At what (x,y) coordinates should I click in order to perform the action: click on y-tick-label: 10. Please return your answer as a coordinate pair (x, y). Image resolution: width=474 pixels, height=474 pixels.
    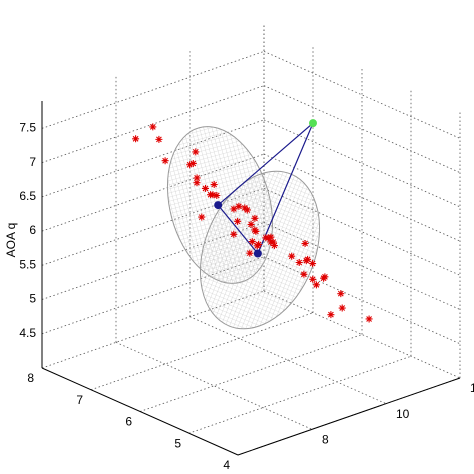
    Looking at the image, I should click on (403, 414).